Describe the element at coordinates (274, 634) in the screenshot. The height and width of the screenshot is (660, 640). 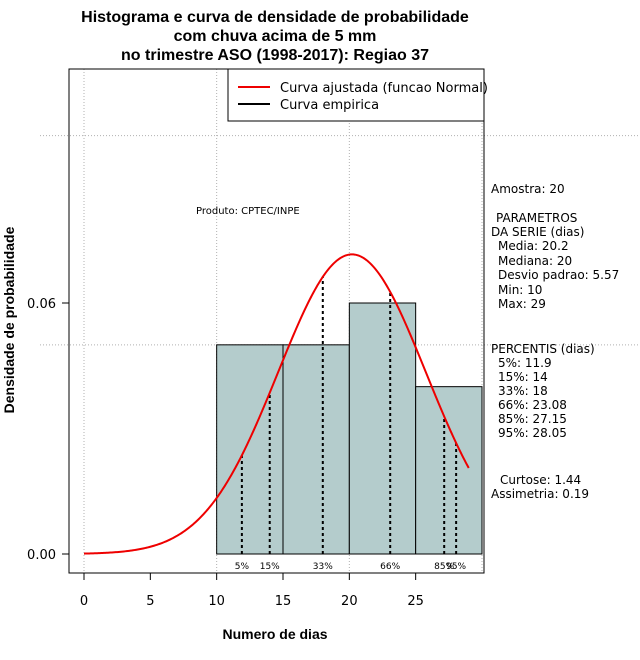
I see `x-axis-title: Numero de dias` at that location.